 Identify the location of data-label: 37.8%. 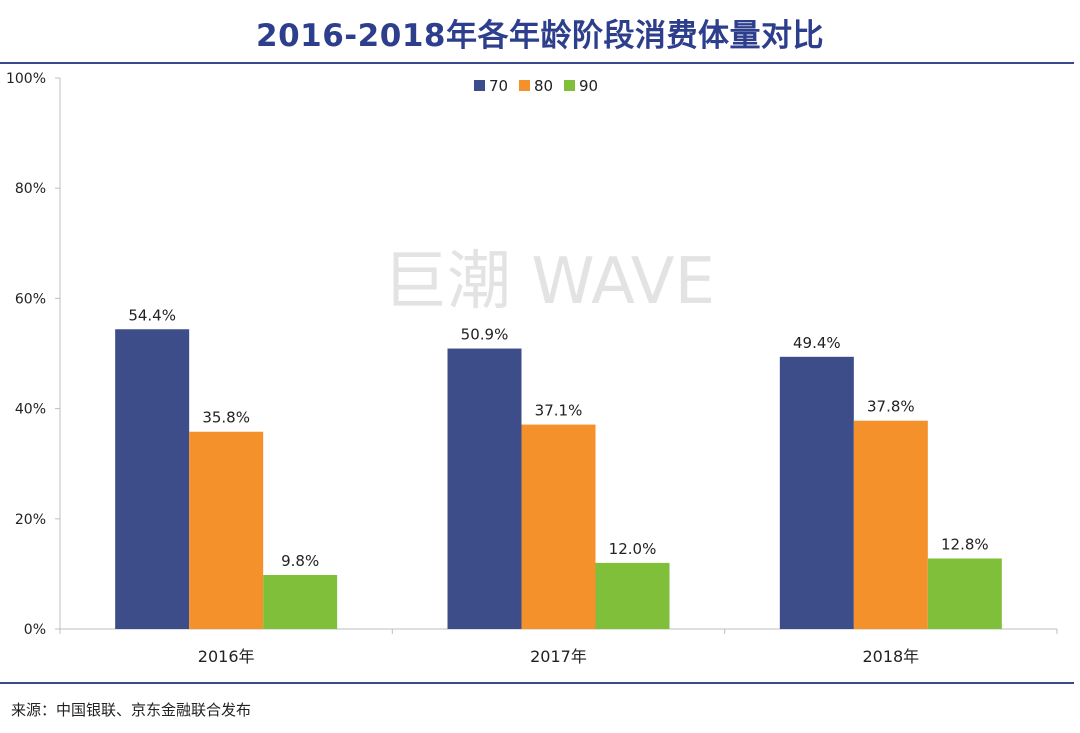
(891, 407).